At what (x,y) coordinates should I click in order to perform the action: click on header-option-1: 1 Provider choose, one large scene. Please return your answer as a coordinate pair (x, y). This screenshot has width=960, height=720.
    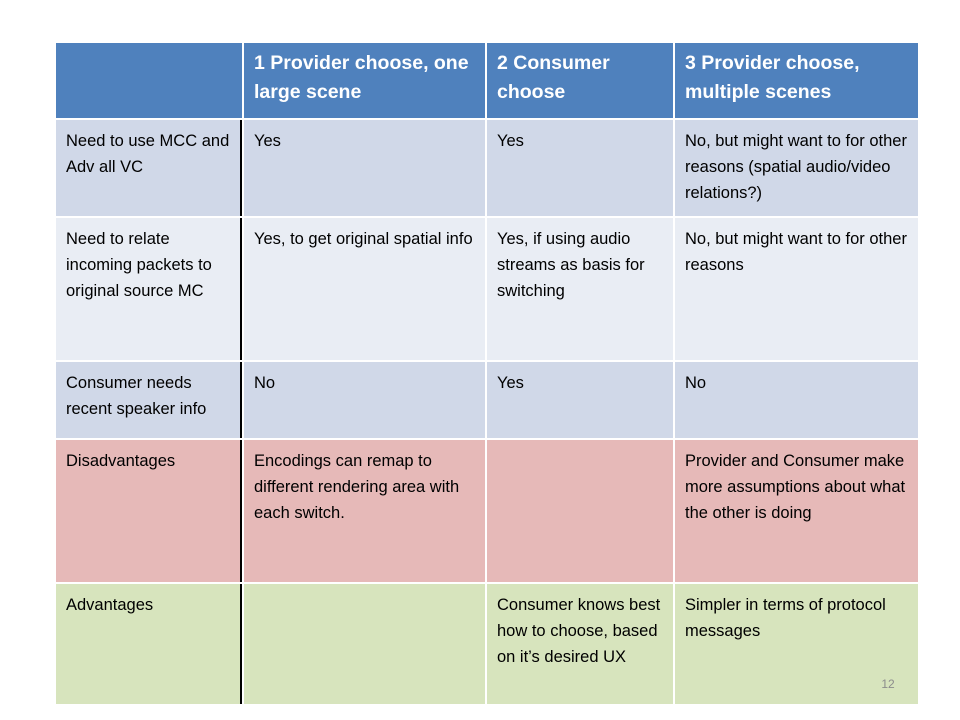
    Looking at the image, I should click on (365, 81).